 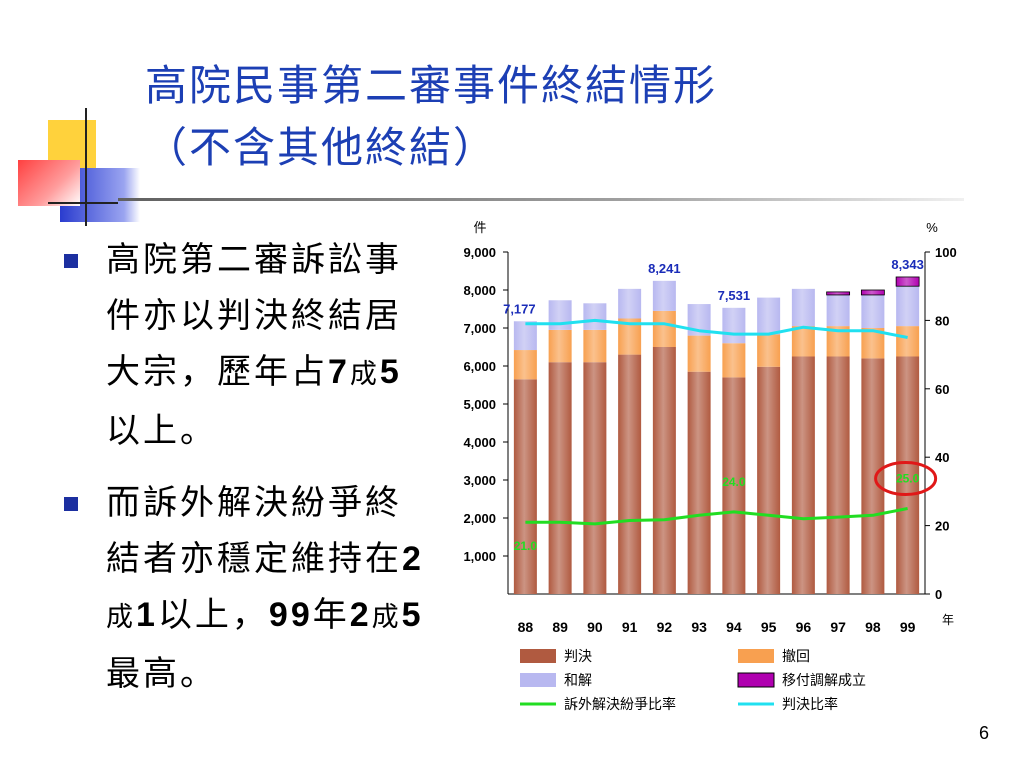 I want to click on legend-label: 和解, so click(x=578, y=680).